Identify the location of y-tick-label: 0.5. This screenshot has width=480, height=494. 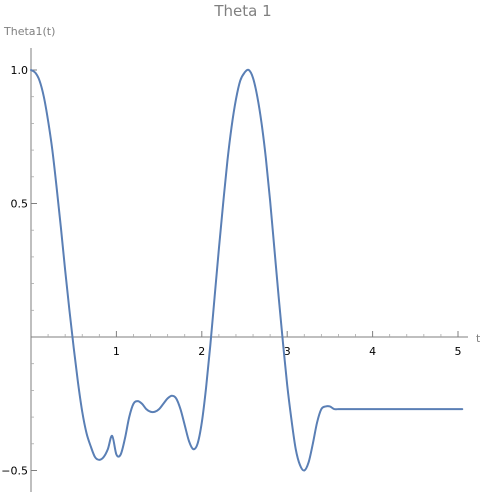
(20, 204).